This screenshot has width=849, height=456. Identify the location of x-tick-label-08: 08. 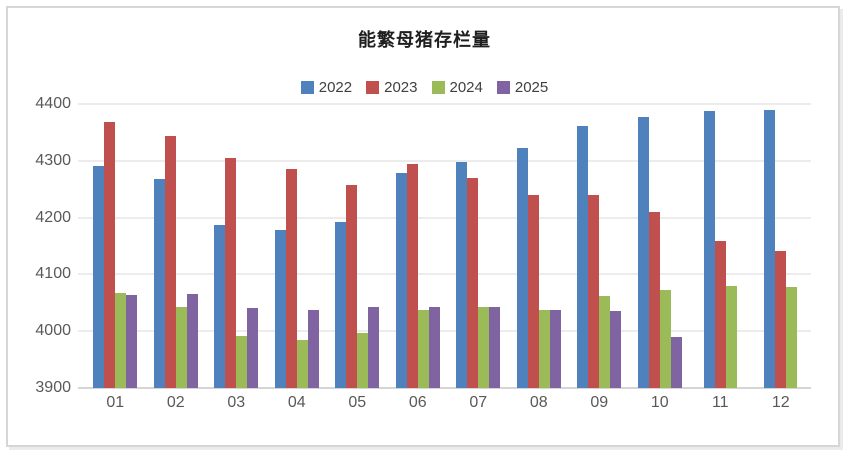
(538, 402).